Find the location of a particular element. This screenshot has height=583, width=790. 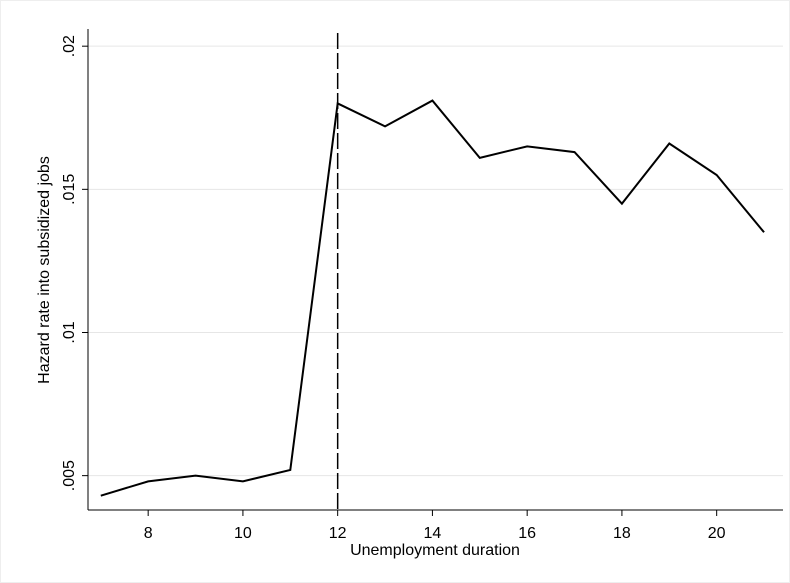

y-tick-label: .01 is located at coordinates (69, 332).